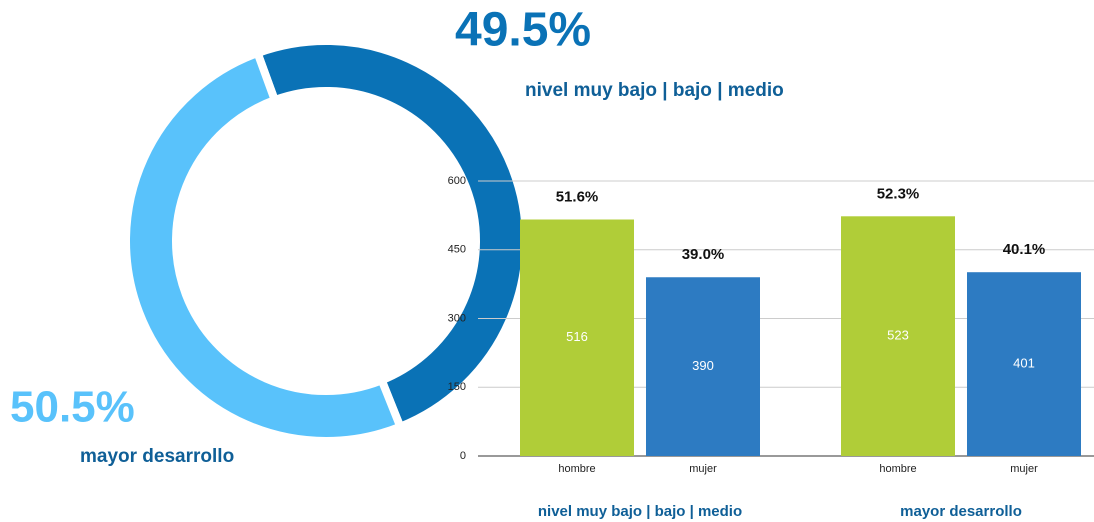  Describe the element at coordinates (463, 456) in the screenshot. I see `y-tick-label: 0` at that location.